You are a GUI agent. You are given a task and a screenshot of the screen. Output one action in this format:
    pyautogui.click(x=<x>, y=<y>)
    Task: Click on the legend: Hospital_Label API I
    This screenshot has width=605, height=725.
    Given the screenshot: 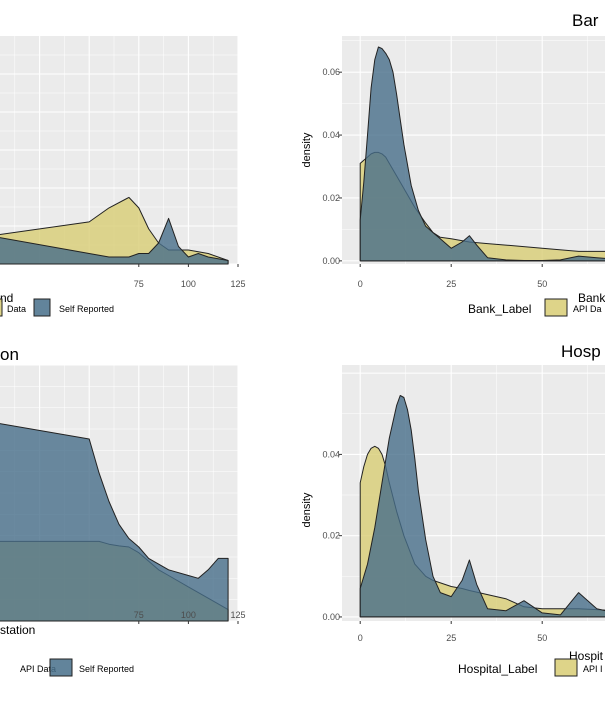 What is the action you would take?
    pyautogui.click(x=530, y=667)
    